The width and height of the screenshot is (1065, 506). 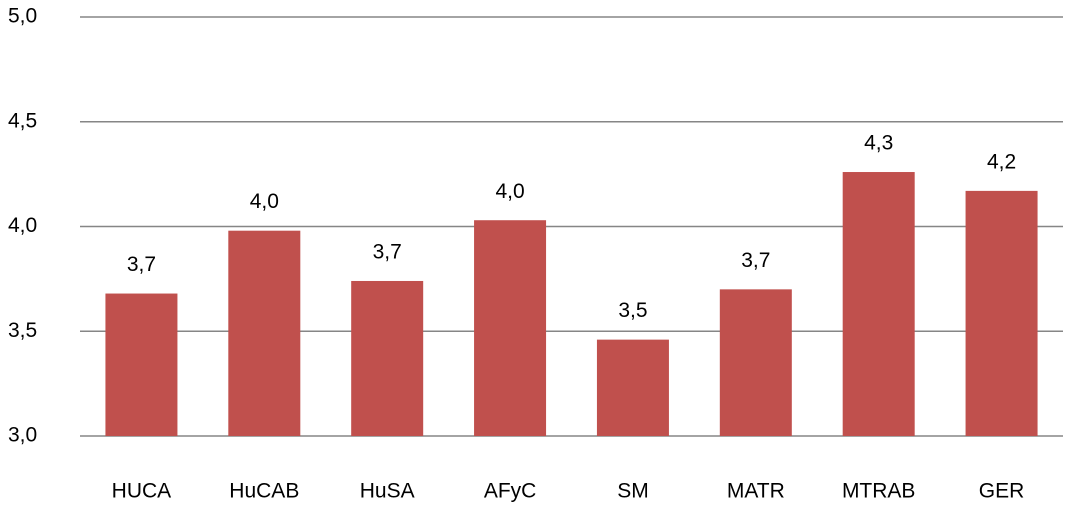 What do you see at coordinates (1001, 161) in the screenshot?
I see `data-label: 4,2` at bounding box center [1001, 161].